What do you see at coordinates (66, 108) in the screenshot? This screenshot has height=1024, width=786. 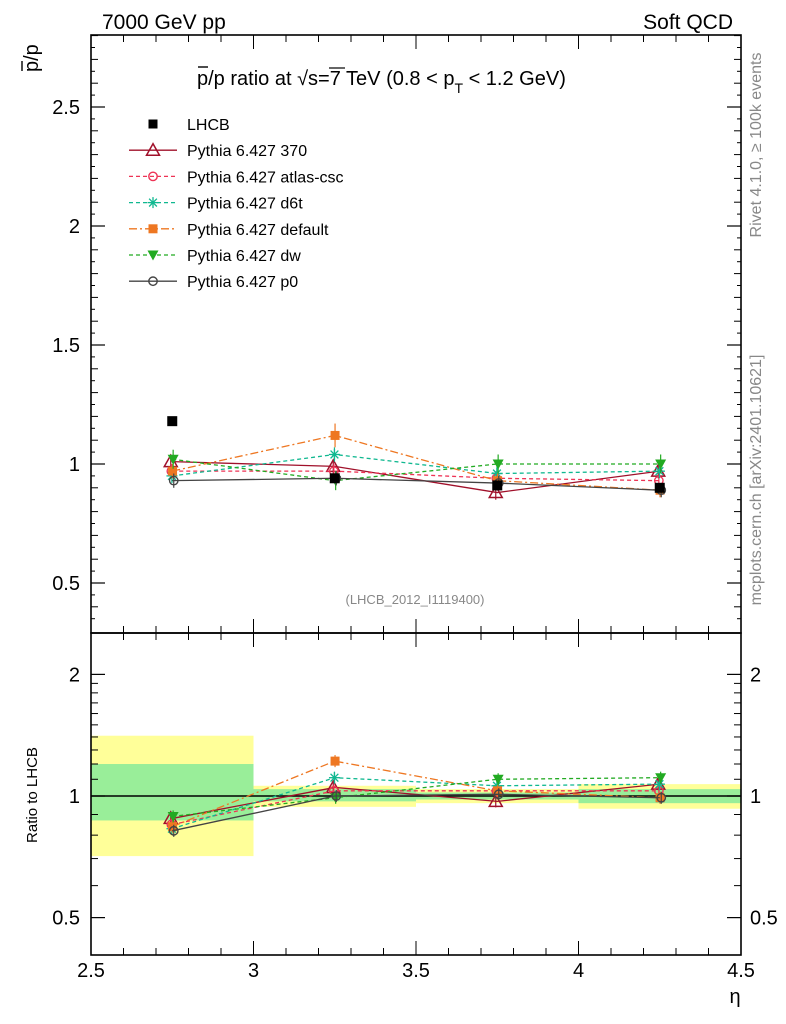 I see `main-ytick-label: 2.5` at bounding box center [66, 108].